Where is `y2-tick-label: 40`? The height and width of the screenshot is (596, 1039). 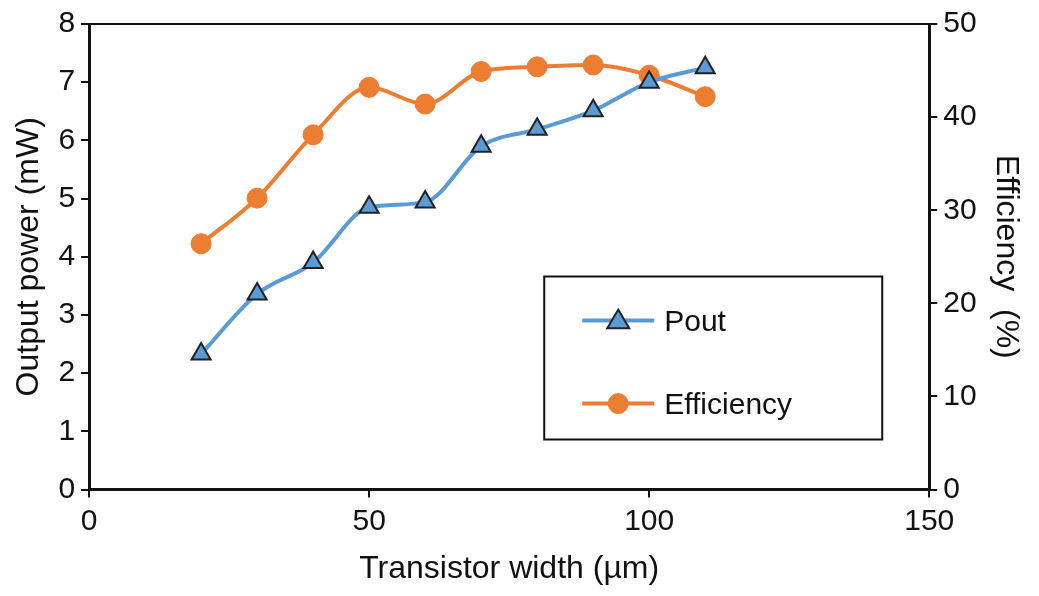
y2-tick-label: 40 is located at coordinates (960, 115).